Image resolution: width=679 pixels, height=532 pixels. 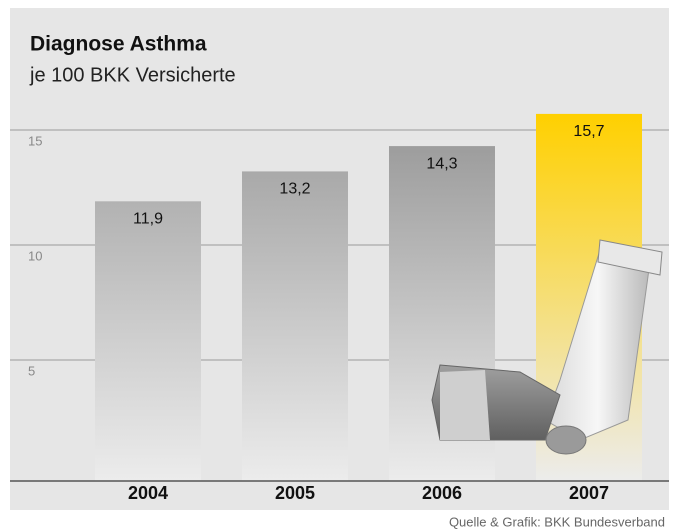 What do you see at coordinates (547, 347) in the screenshot?
I see `inhaler-illustration` at bounding box center [547, 347].